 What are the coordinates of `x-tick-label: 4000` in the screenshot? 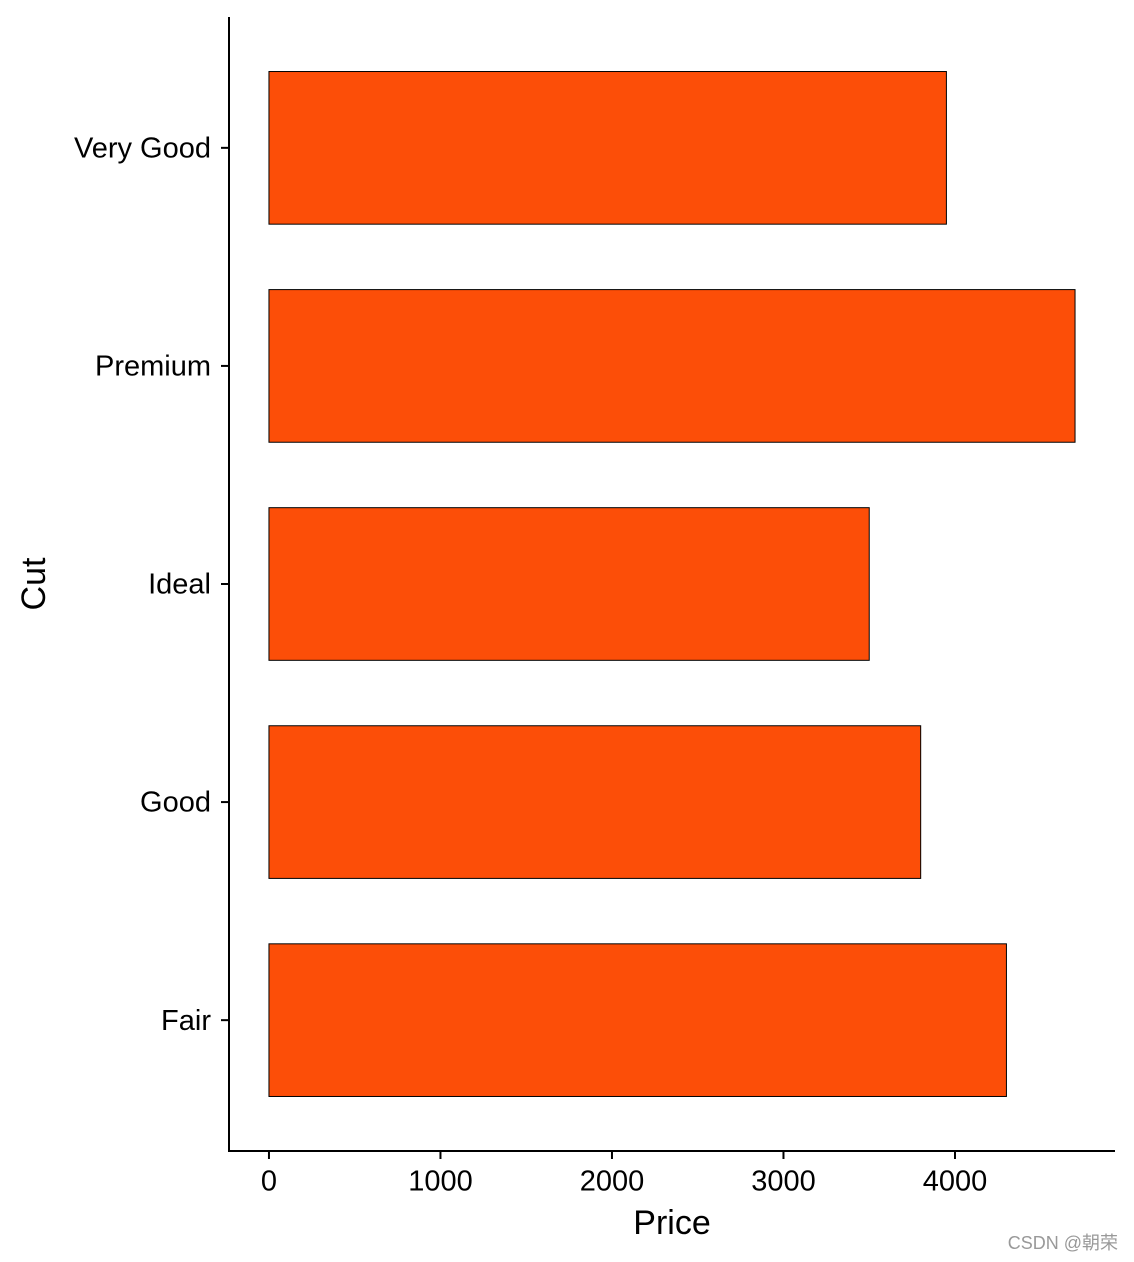 It's located at (955, 1182).